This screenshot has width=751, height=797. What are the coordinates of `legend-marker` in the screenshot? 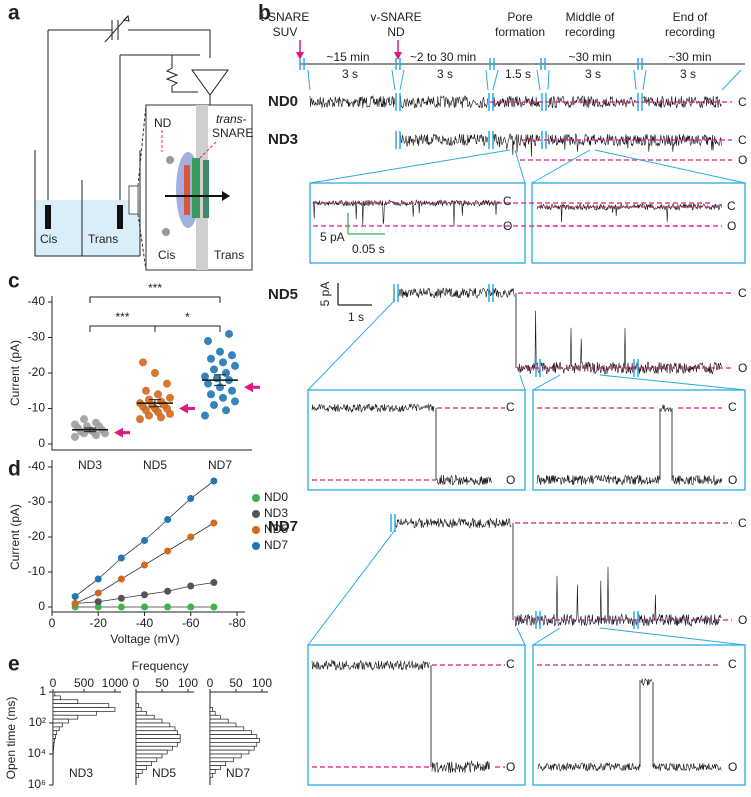 It's located at (256, 498).